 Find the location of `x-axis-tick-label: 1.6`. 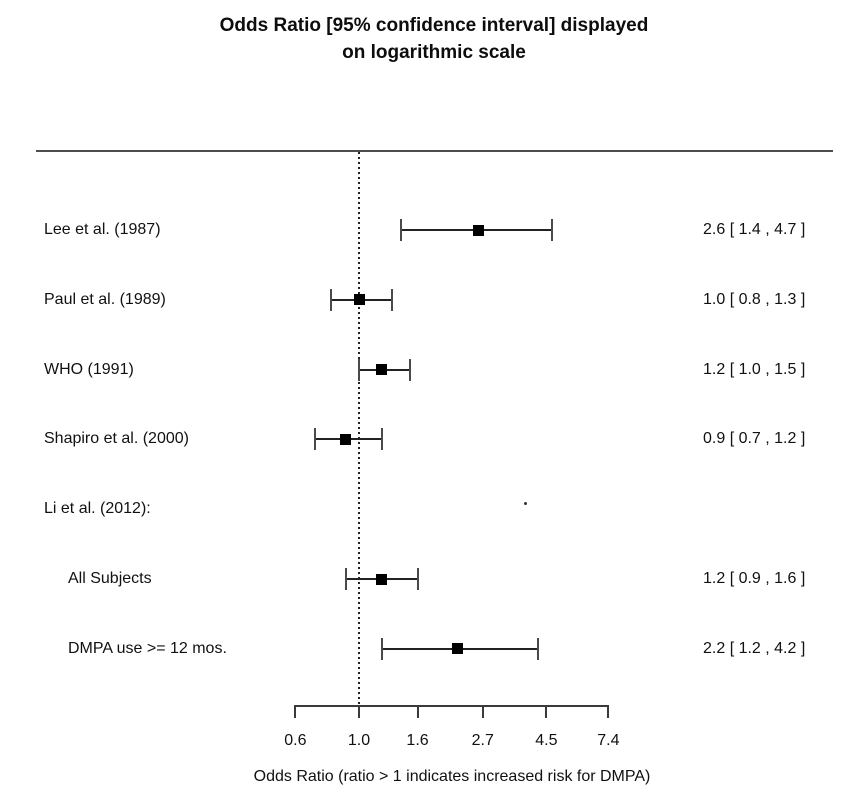

x-axis-tick-label: 1.6 is located at coordinates (417, 740).